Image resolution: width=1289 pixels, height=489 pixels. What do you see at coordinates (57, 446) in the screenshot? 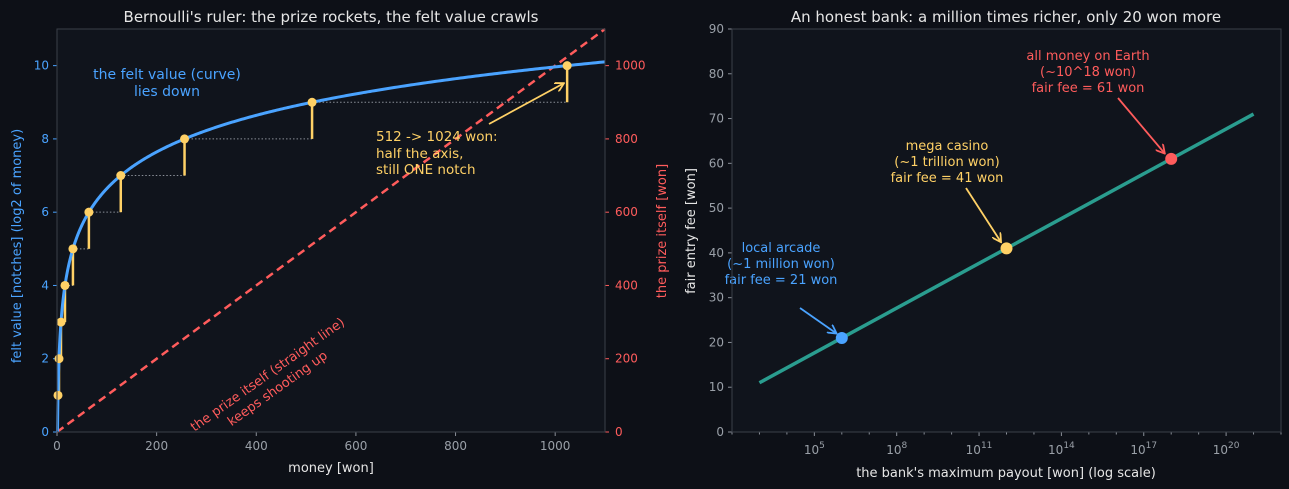
I see `left-x-tick-label: 0` at bounding box center [57, 446].